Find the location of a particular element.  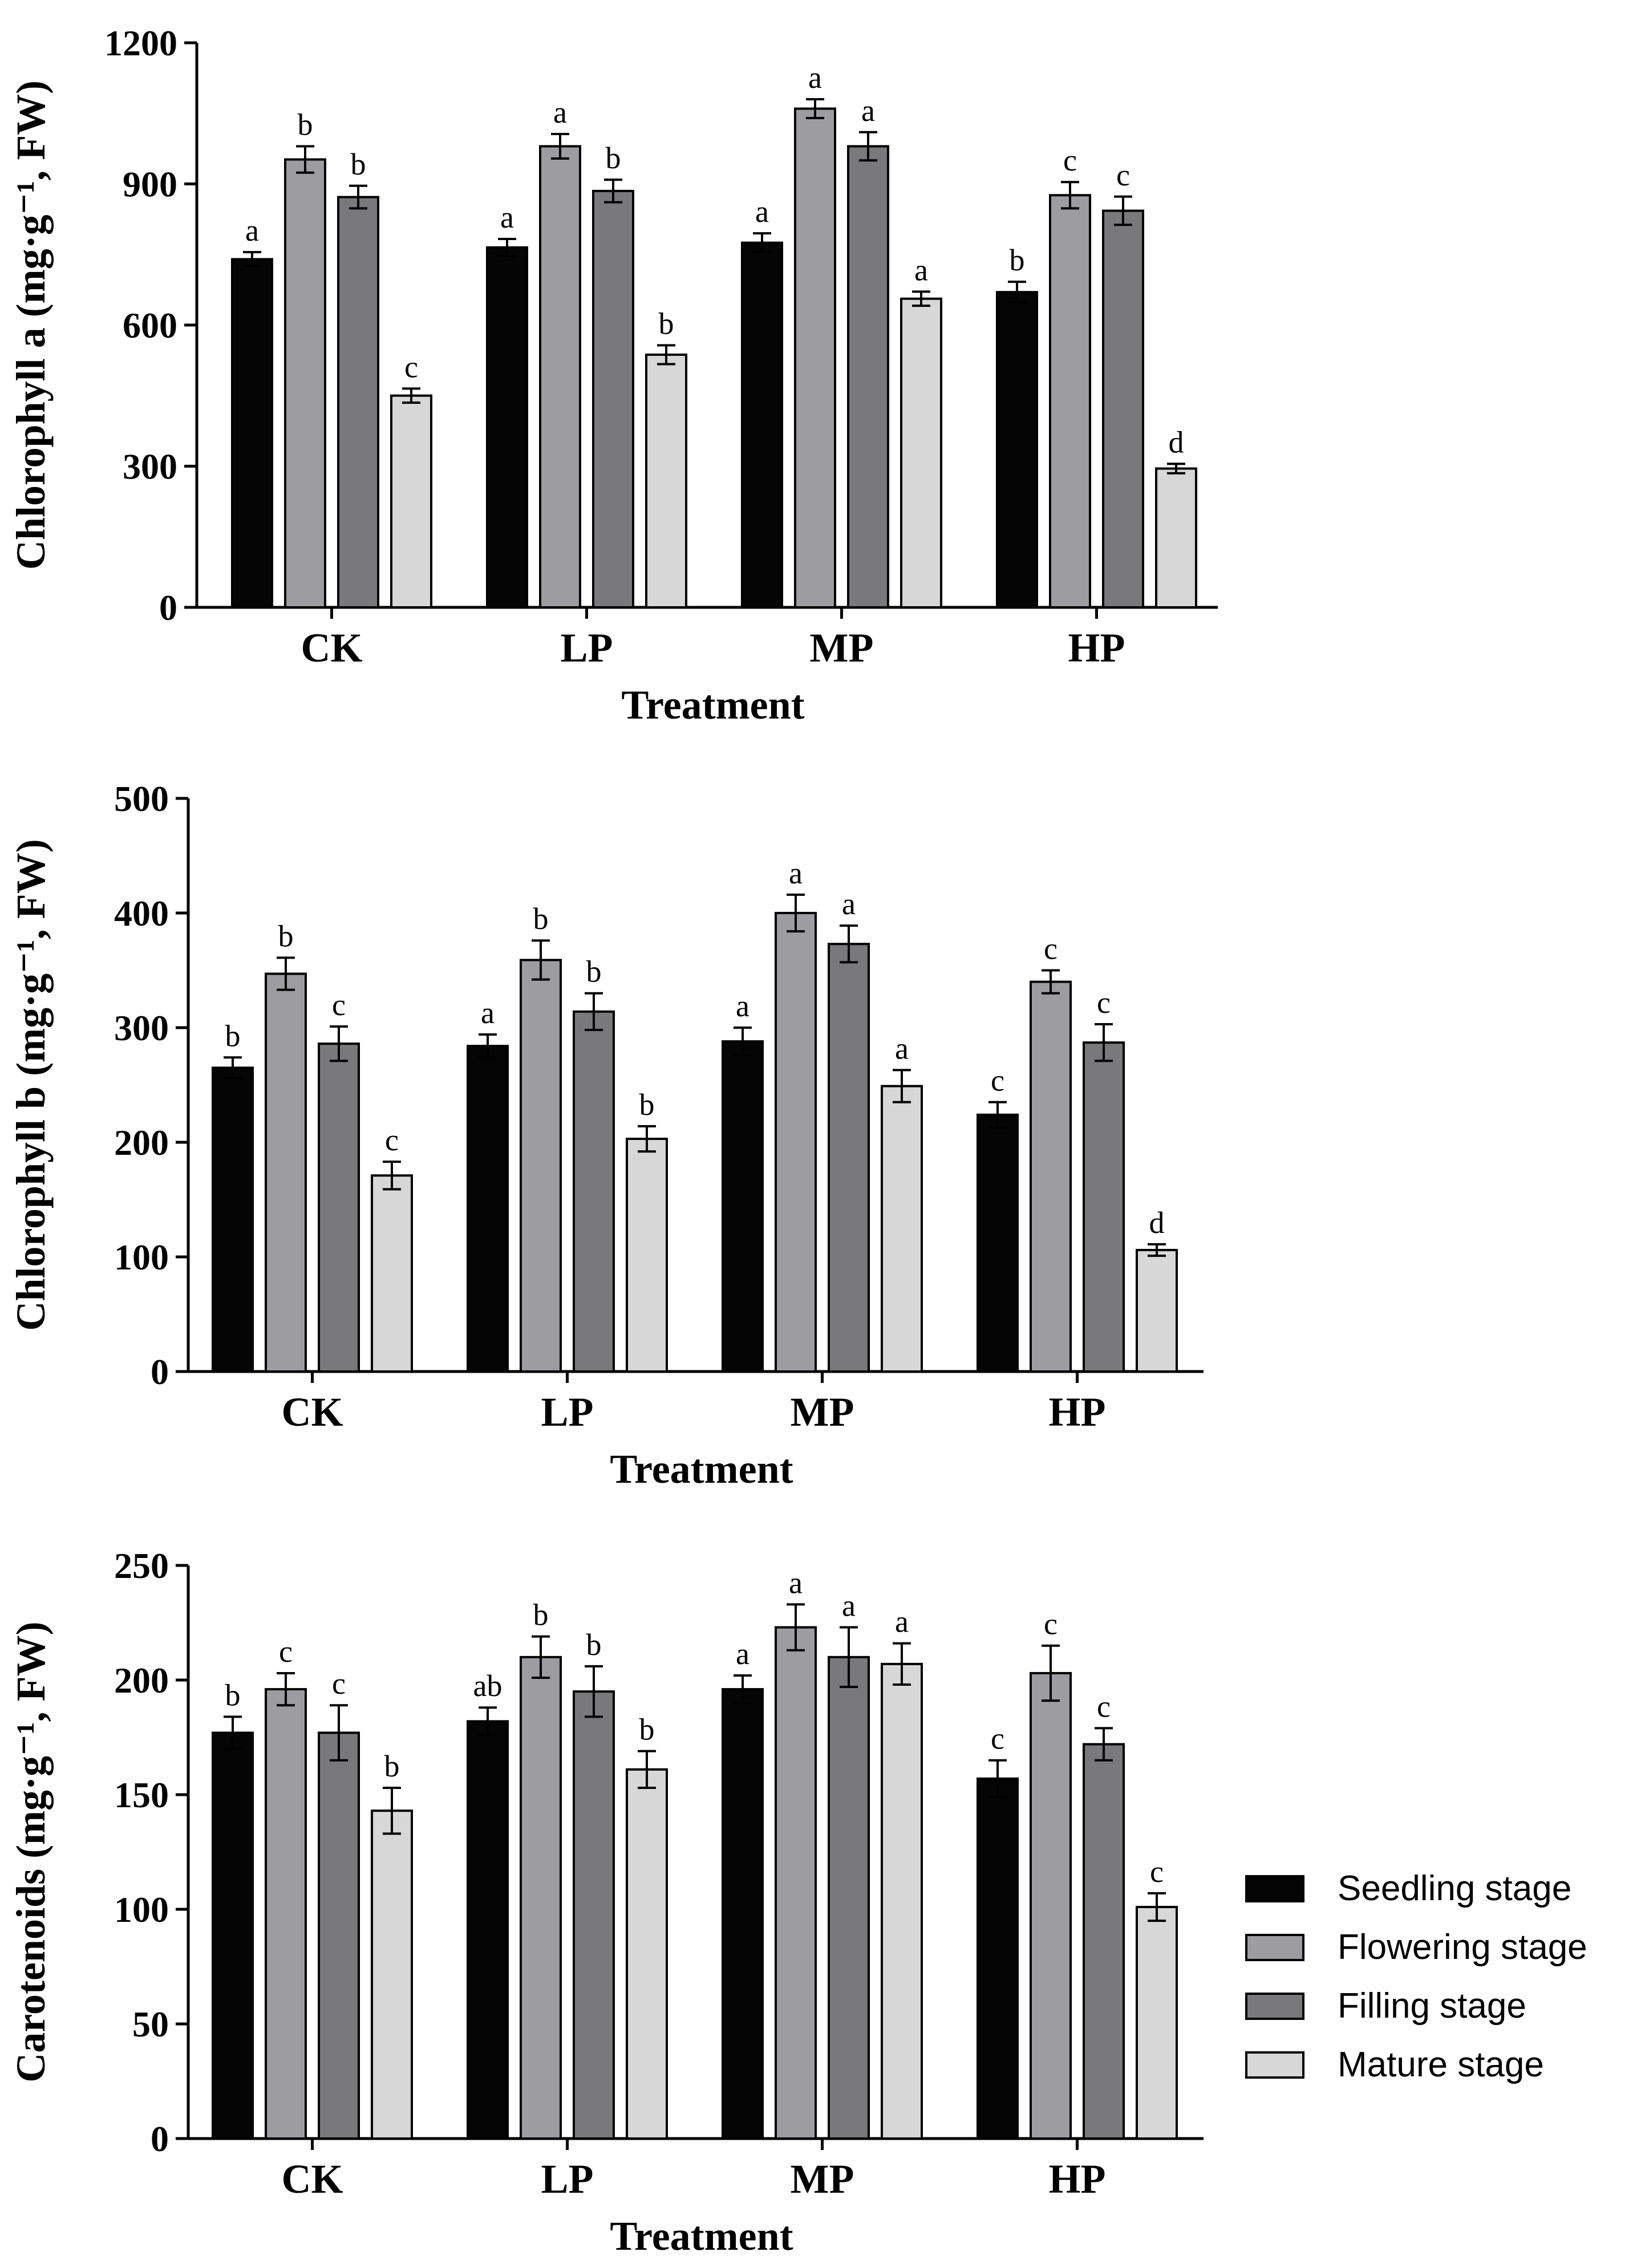

bar-lp-mature-stage is located at coordinates (666, 481).